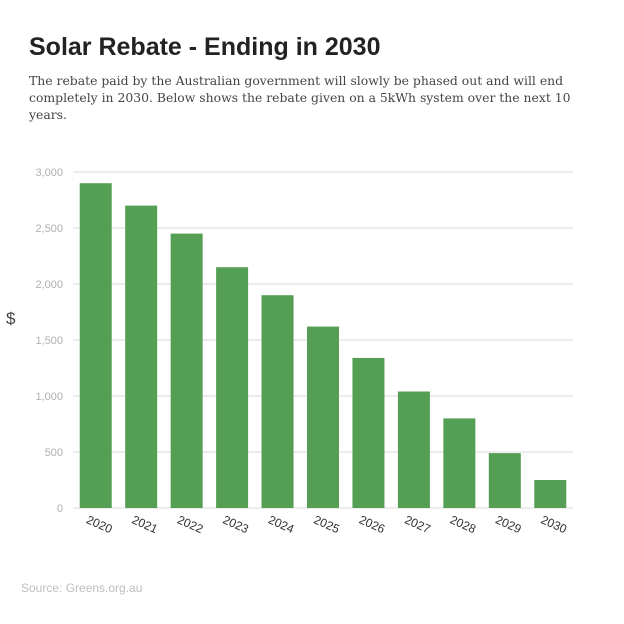  Describe the element at coordinates (508, 525) in the screenshot. I see `x-tick-label: 2029` at that location.